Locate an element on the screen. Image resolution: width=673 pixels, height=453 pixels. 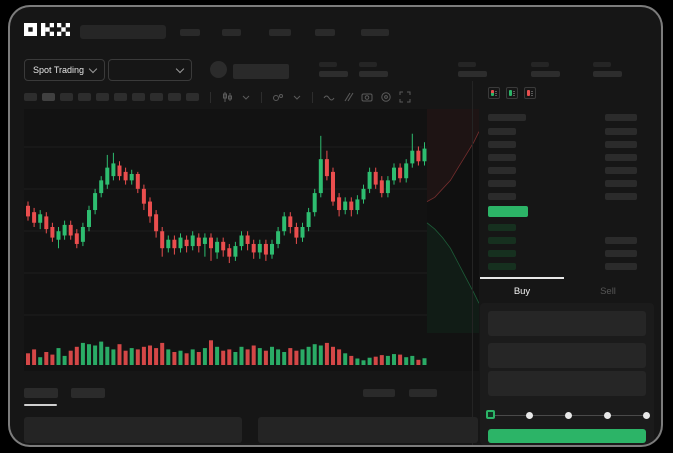
orders-tab-bar is located at coordinates (242, 398).